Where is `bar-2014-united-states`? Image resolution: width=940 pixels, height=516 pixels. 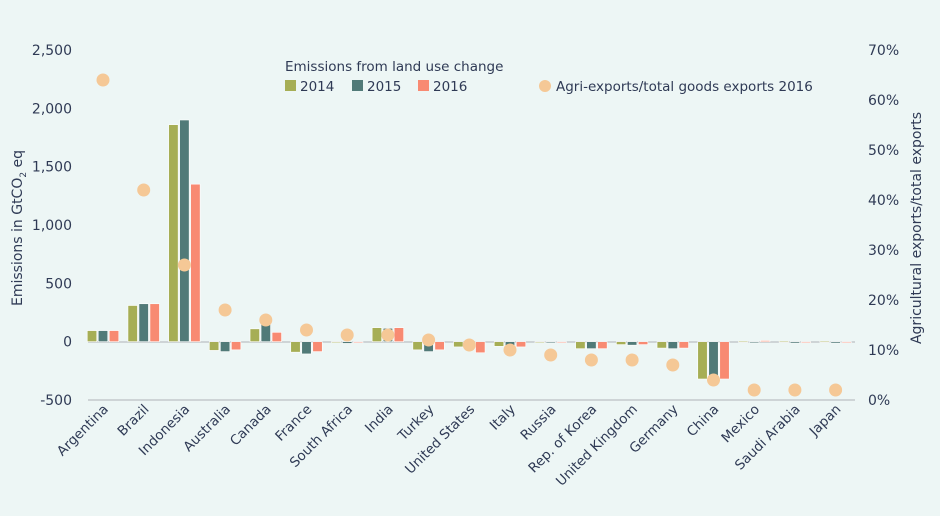
bar-2014-united-states is located at coordinates (458, 344).